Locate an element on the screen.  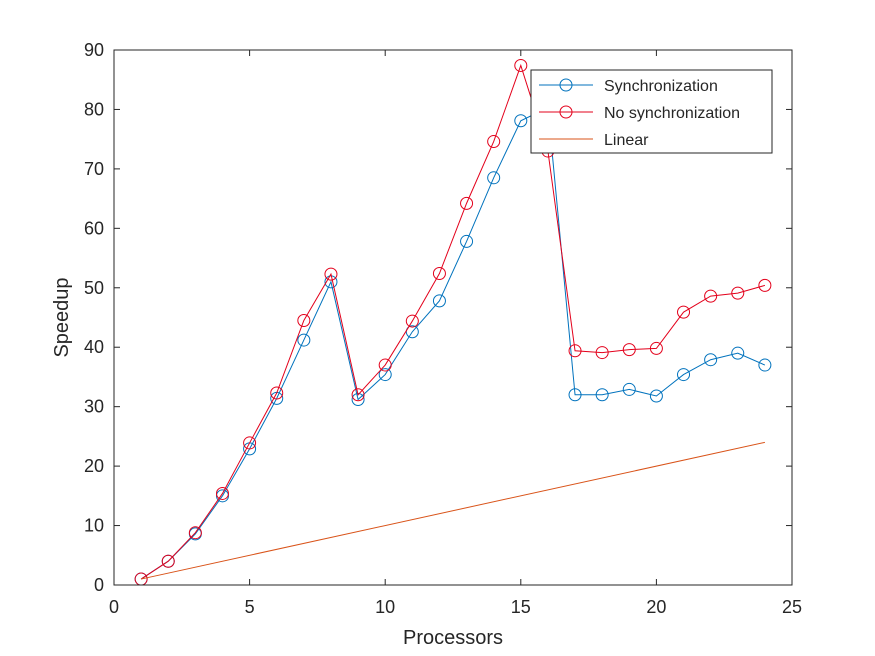
y-tick-label: 30 is located at coordinates (94, 407).